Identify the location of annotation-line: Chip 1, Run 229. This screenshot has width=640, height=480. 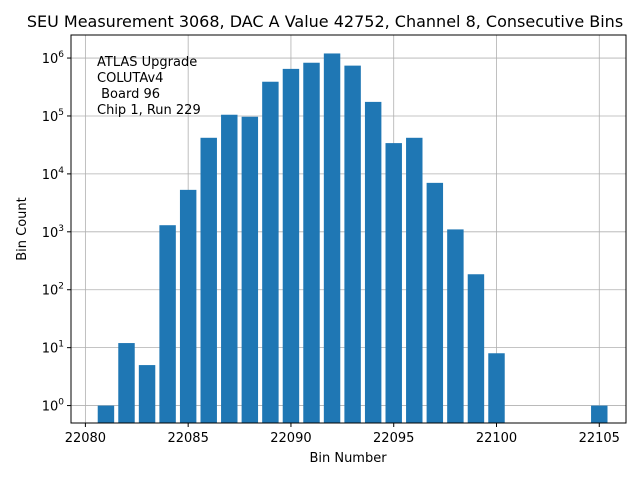
(149, 110).